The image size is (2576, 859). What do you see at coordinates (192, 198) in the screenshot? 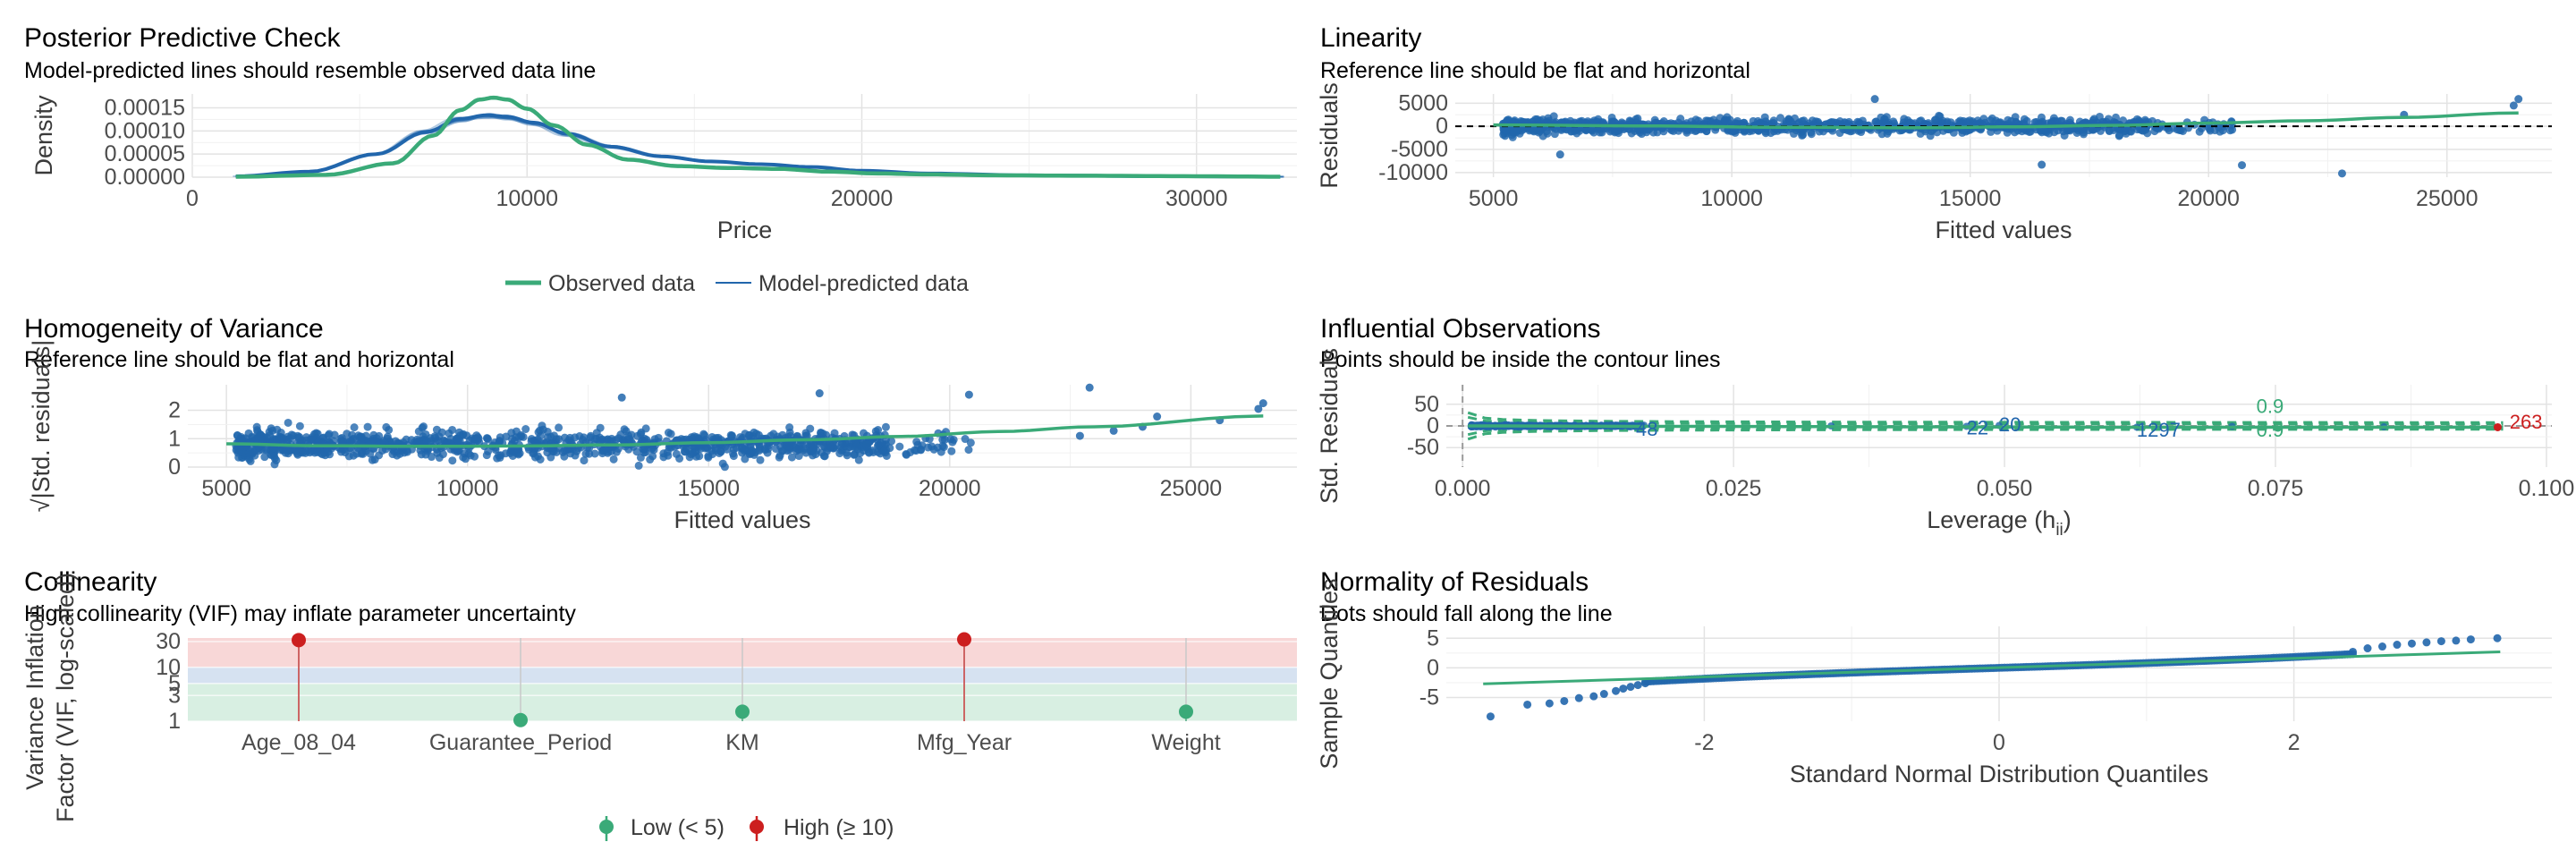
I see `ppc-xtick-label: 0` at bounding box center [192, 198].